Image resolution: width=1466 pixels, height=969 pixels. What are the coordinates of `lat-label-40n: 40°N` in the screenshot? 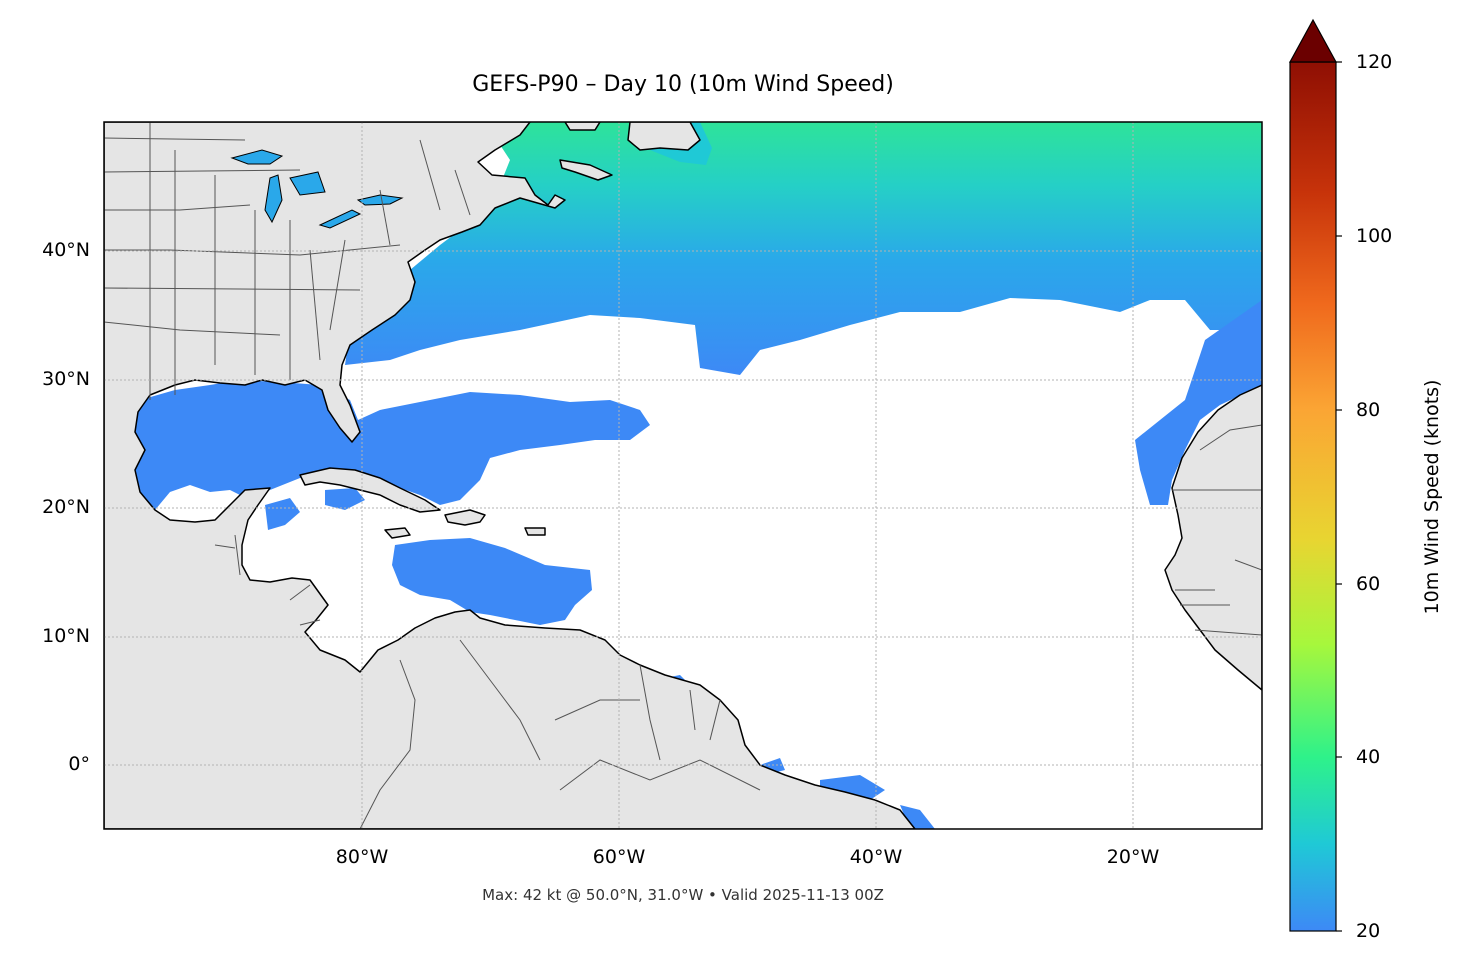 It's located at (66, 250).